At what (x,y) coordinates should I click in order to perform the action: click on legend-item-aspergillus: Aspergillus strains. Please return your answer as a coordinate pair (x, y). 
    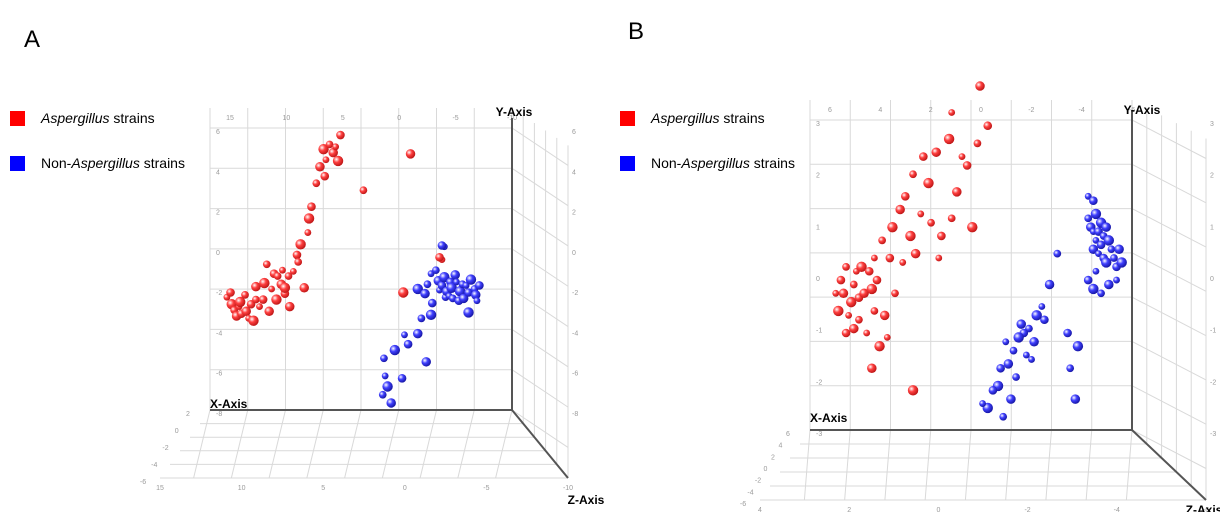
    Looking at the image, I should click on (692, 118).